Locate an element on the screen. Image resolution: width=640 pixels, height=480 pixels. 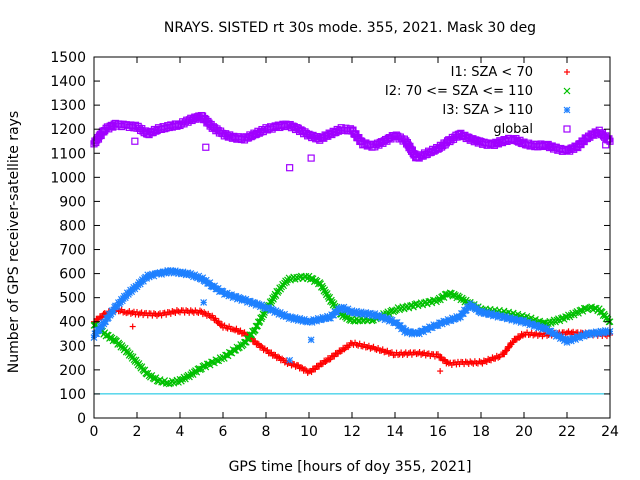
y-tick-label: 200 is located at coordinates (72, 371).